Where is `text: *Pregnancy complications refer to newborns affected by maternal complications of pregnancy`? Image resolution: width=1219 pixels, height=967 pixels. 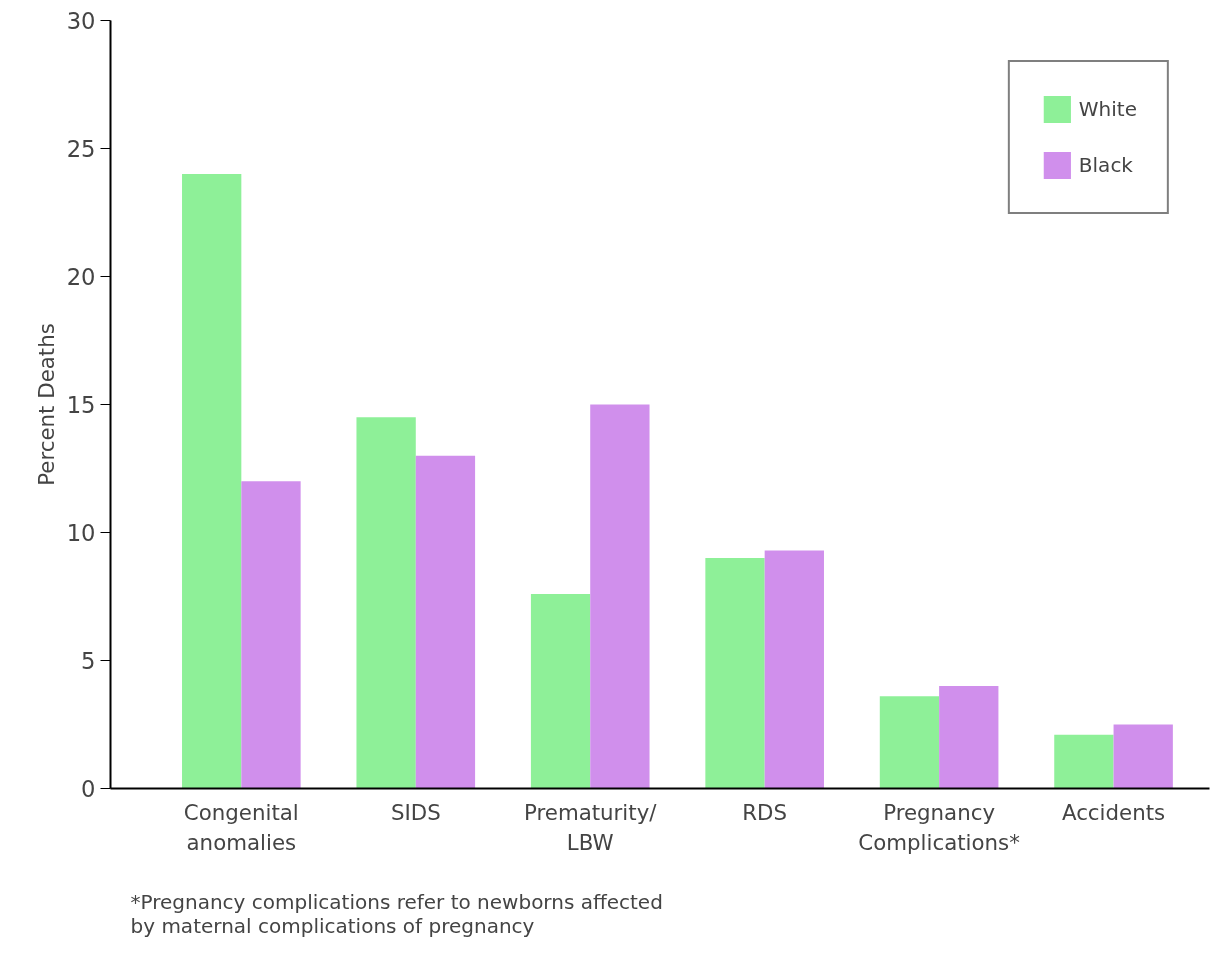 text: *Pregnancy complications refer to newborns affected by maternal complications of pregnancy is located at coordinates (396, 913).